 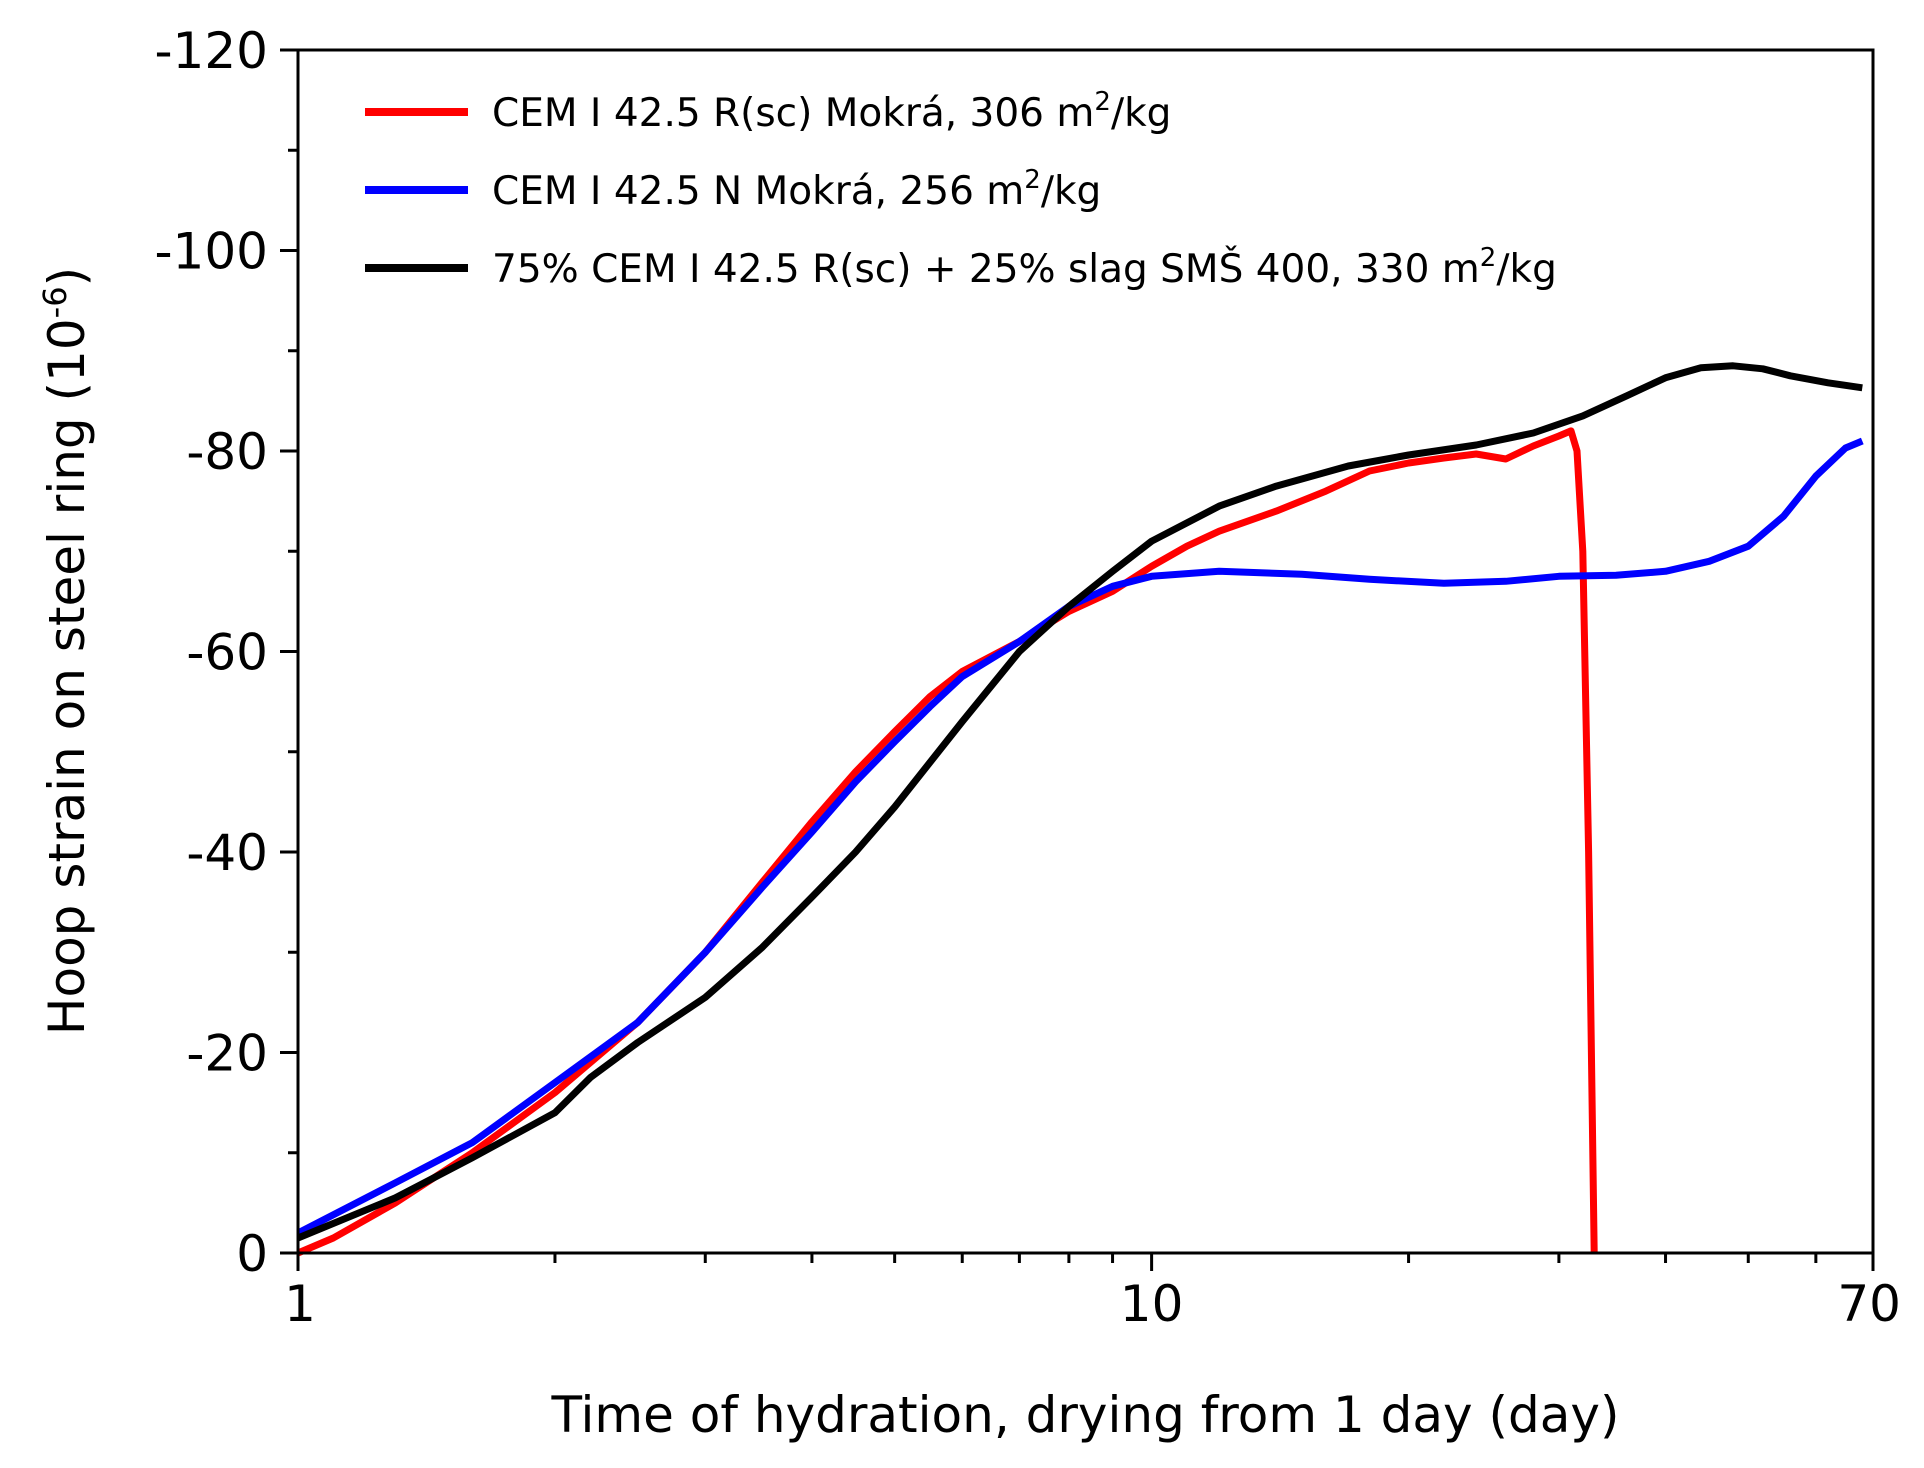 What do you see at coordinates (793, 113) in the screenshot?
I see `legend-label-main: CEM I 42.5 R(sc) Mokrá, 306 m` at bounding box center [793, 113].